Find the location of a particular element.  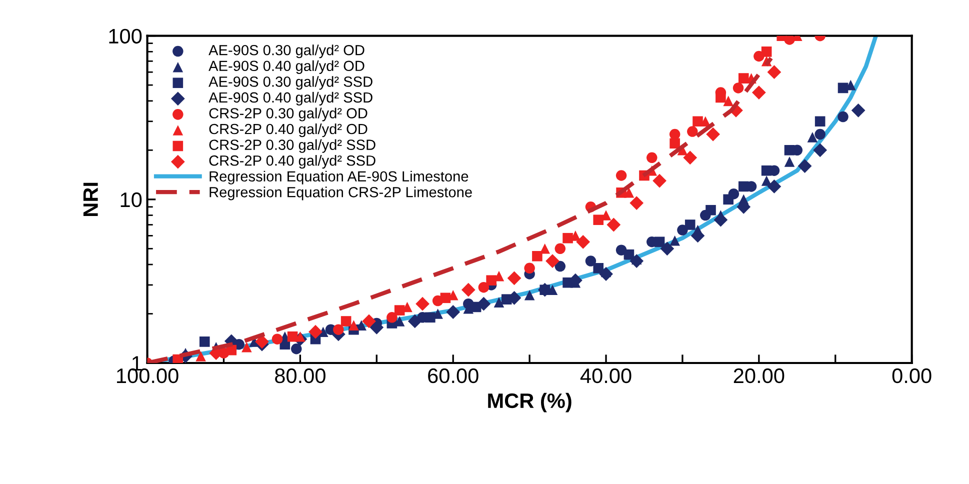

legend-label: AE-90S 0.30 gal/yd² SSD is located at coordinates (290, 83).